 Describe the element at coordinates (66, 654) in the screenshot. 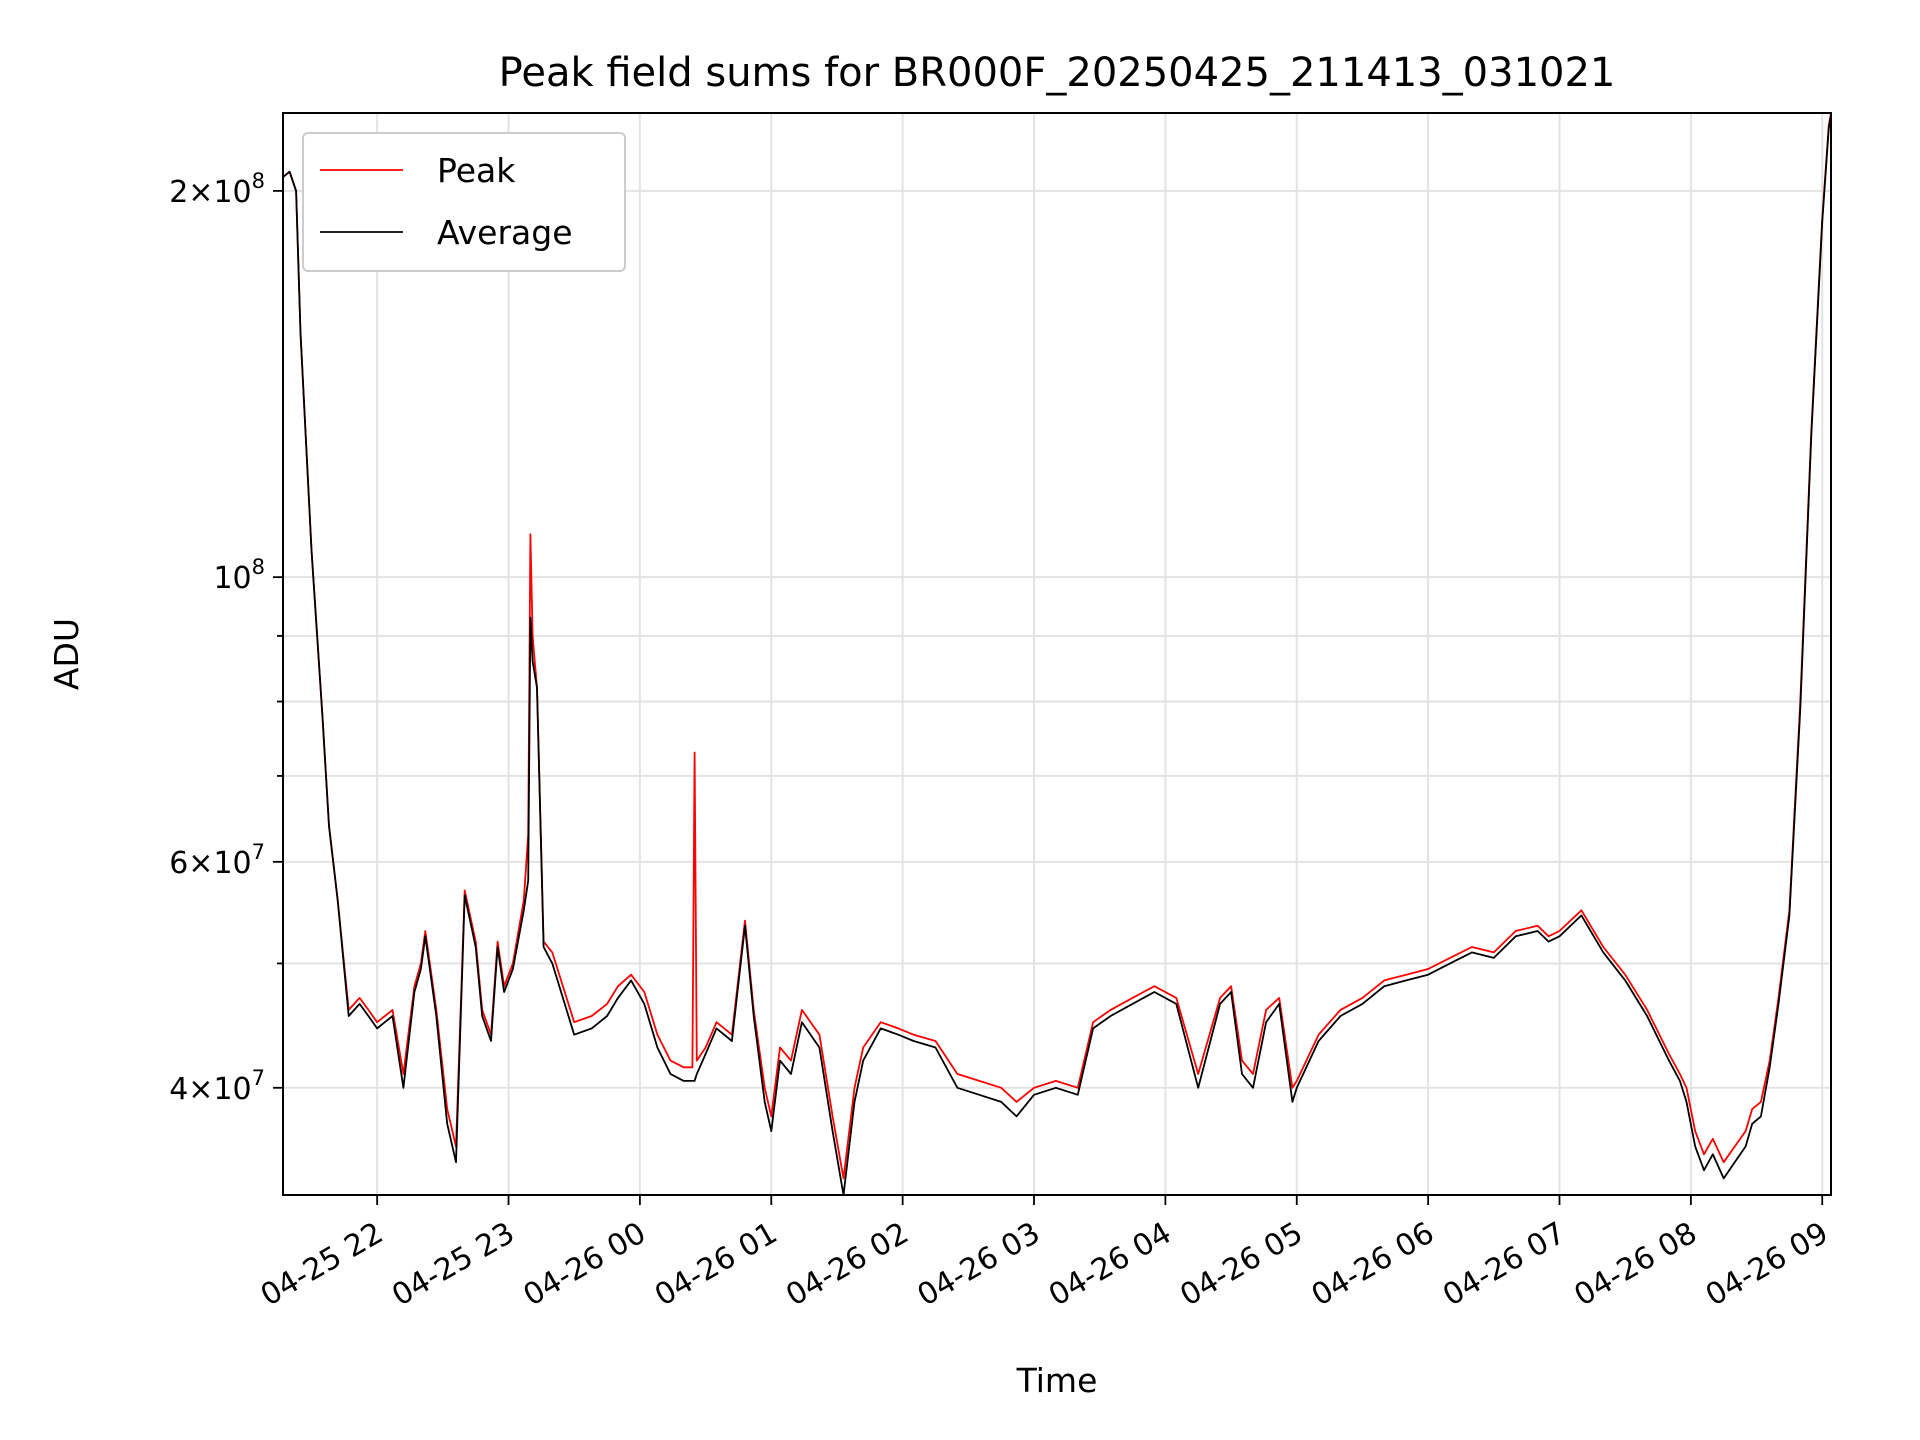

I see `y-axis-label: ADU` at that location.